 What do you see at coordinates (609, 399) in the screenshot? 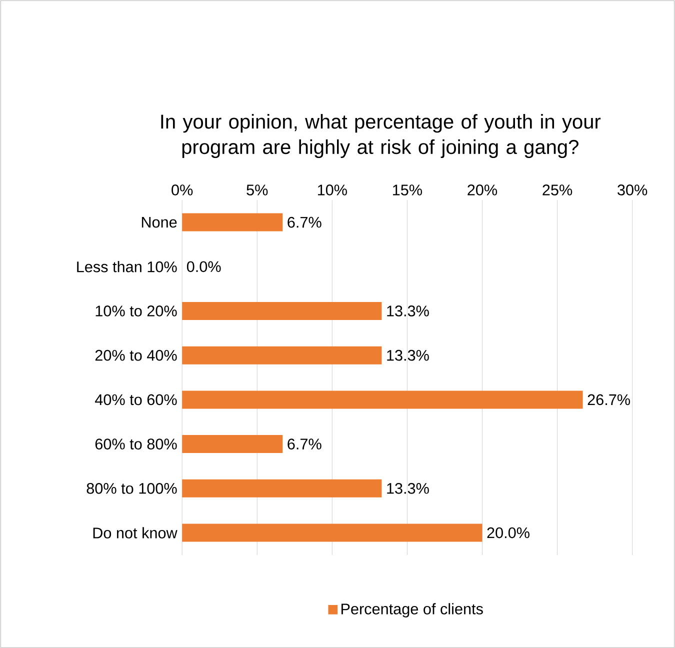
I see `data-label: 26.7%` at bounding box center [609, 399].